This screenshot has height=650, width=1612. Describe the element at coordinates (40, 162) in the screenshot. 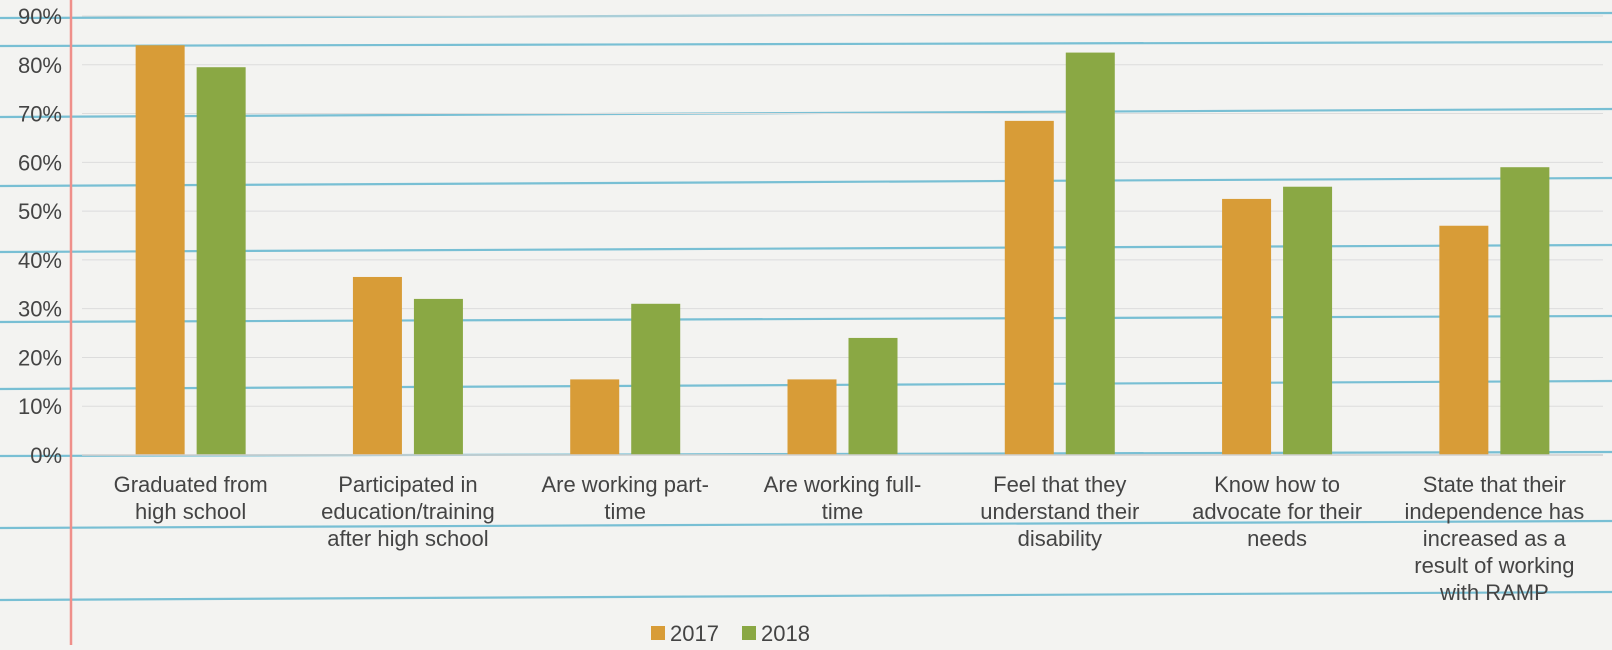

I see `y-tick-label: 60%` at that location.